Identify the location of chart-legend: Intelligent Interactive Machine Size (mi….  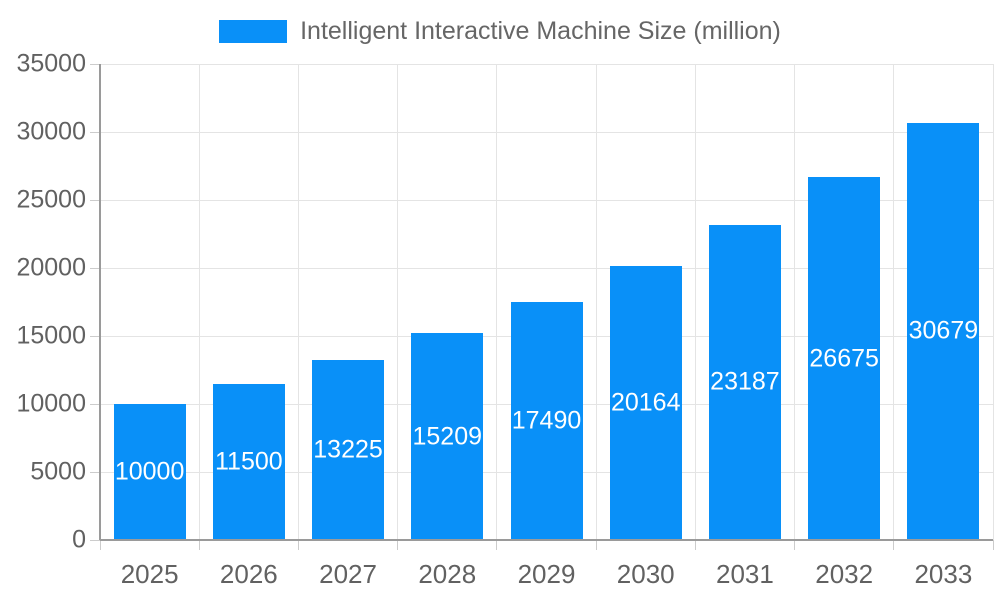
(500, 31).